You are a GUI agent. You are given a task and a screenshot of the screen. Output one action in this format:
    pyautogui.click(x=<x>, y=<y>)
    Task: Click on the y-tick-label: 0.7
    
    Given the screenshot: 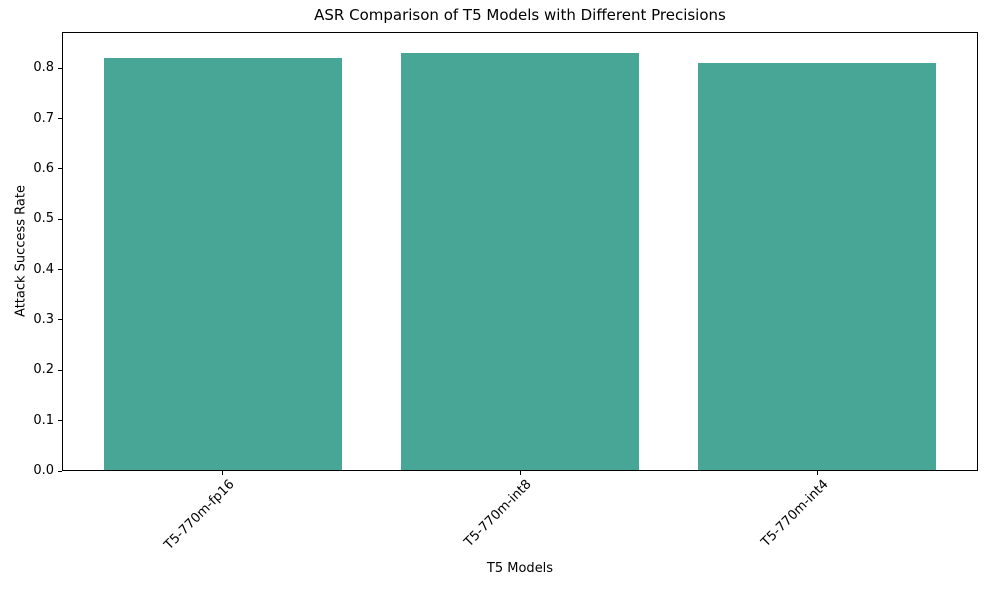 What is the action you would take?
    pyautogui.click(x=43, y=118)
    